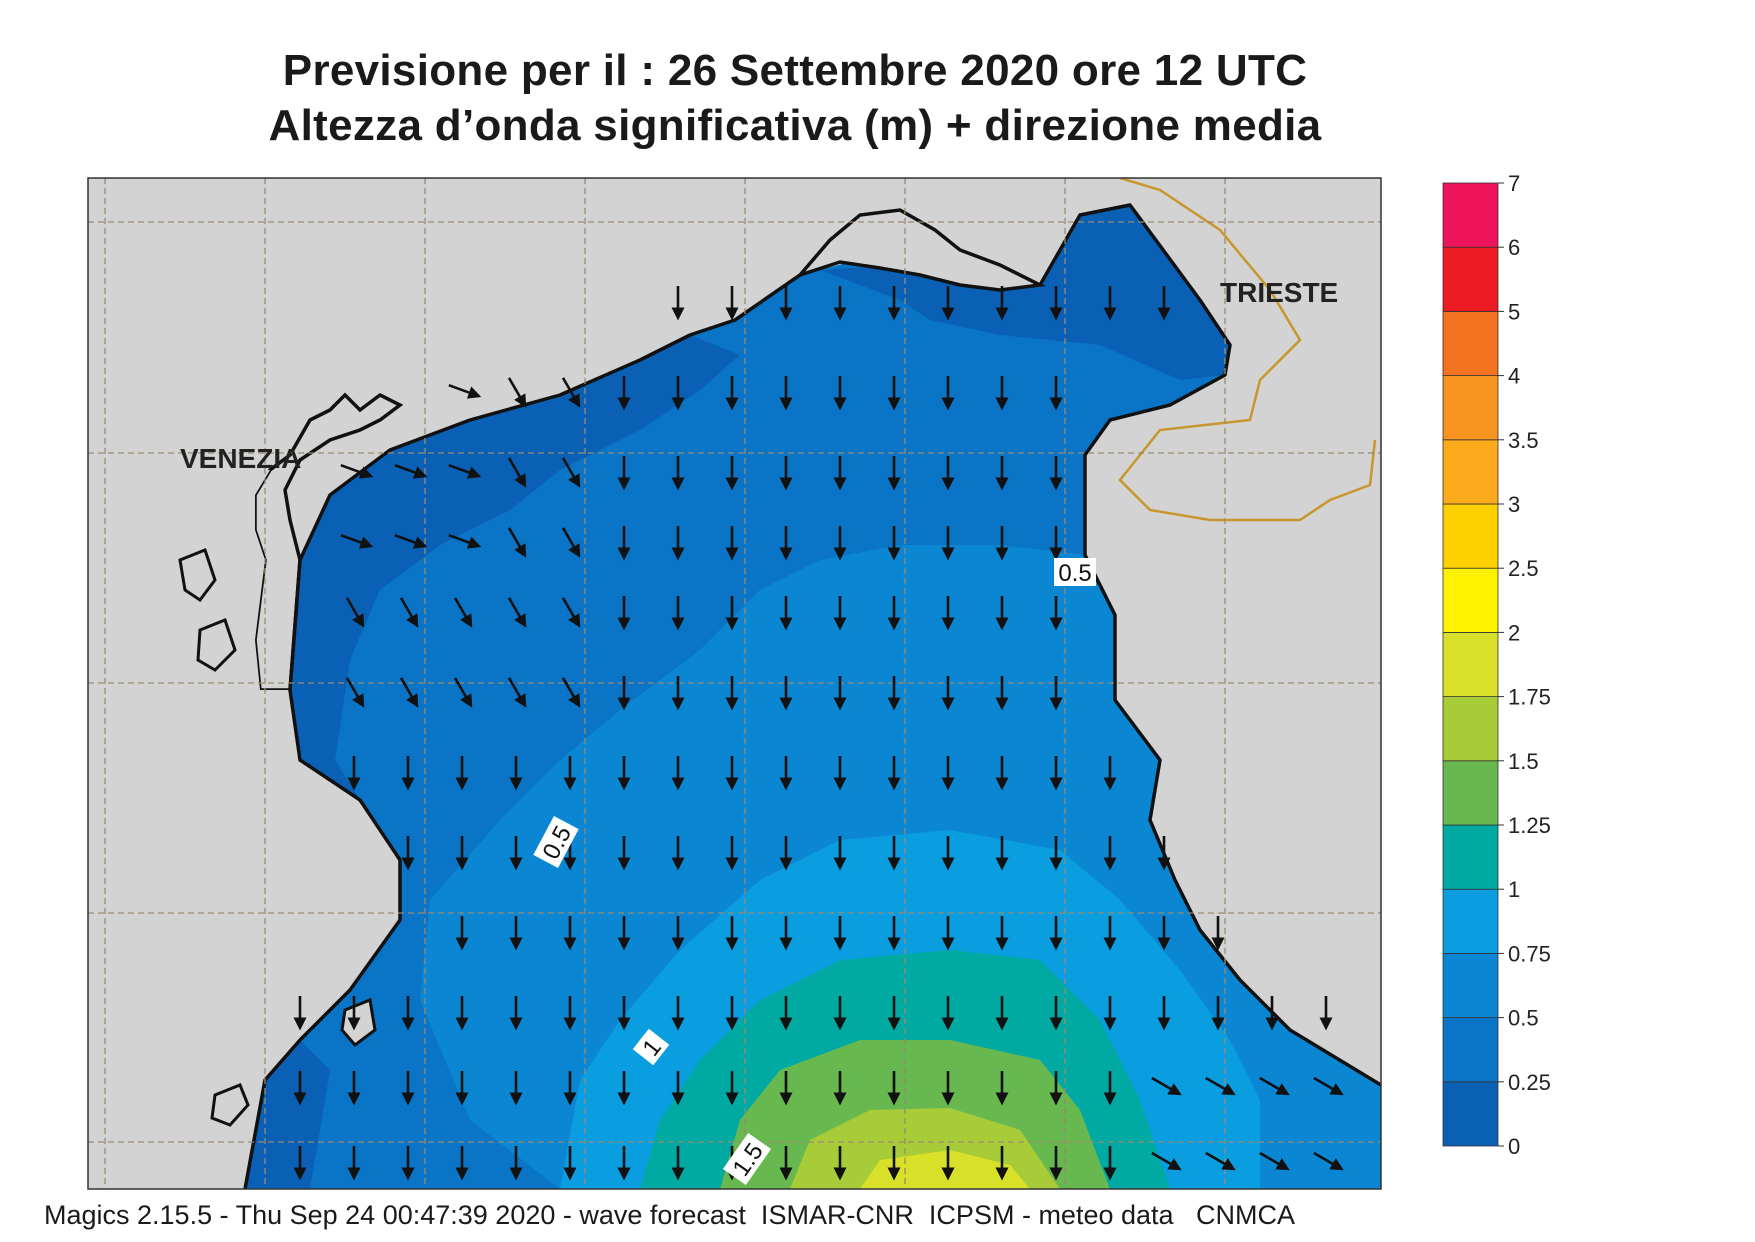 Image resolution: width=1755 pixels, height=1242 pixels. I want to click on place-label-trieste: TRIESTE, so click(1279, 292).